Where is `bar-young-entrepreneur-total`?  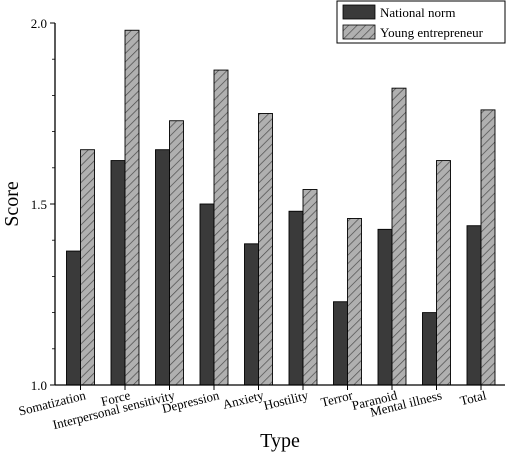
bar-young-entrepreneur-total is located at coordinates (488, 247).